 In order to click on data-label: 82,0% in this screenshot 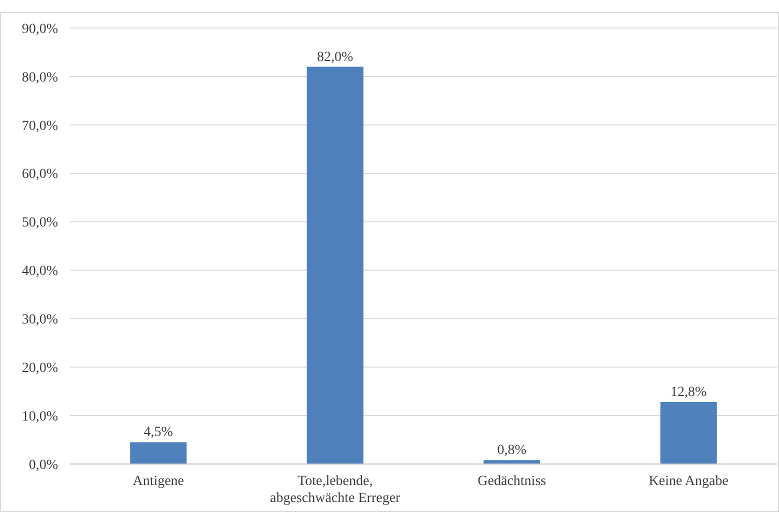, I will do `click(335, 57)`.